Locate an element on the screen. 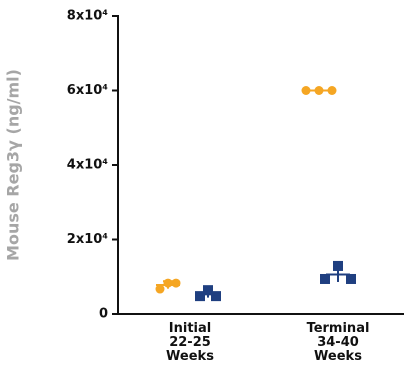 The height and width of the screenshot is (381, 408). y-tick-label: 2x10⁴ is located at coordinates (88, 239).